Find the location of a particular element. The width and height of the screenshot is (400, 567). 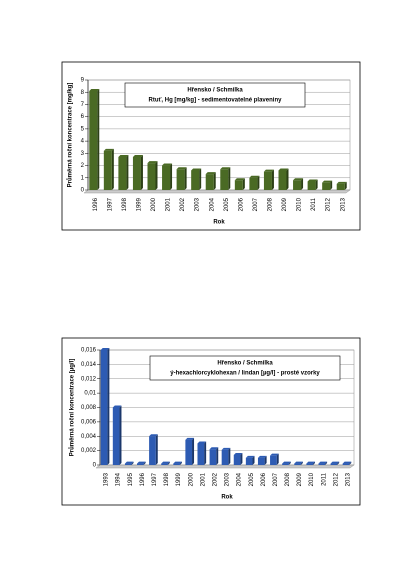

y-tick-label: 0 is located at coordinates (95, 466).